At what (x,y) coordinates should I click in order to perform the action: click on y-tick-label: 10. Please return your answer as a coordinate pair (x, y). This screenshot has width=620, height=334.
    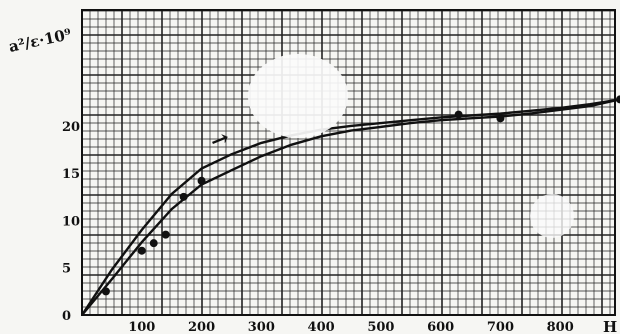
    Looking at the image, I should click on (71, 221).